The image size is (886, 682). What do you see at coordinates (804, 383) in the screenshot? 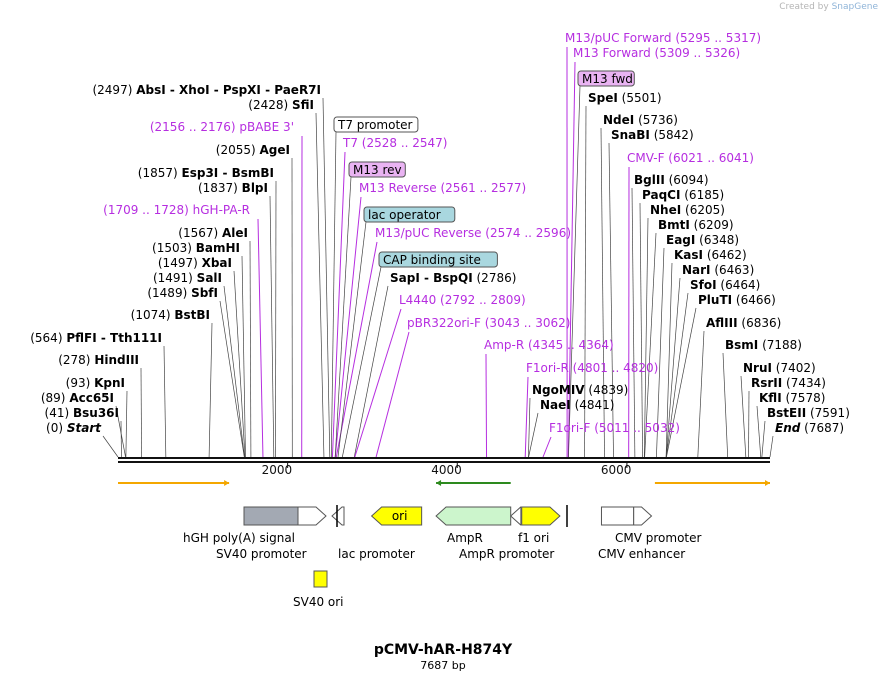
I see `site-pos: (7434)` at bounding box center [804, 383].